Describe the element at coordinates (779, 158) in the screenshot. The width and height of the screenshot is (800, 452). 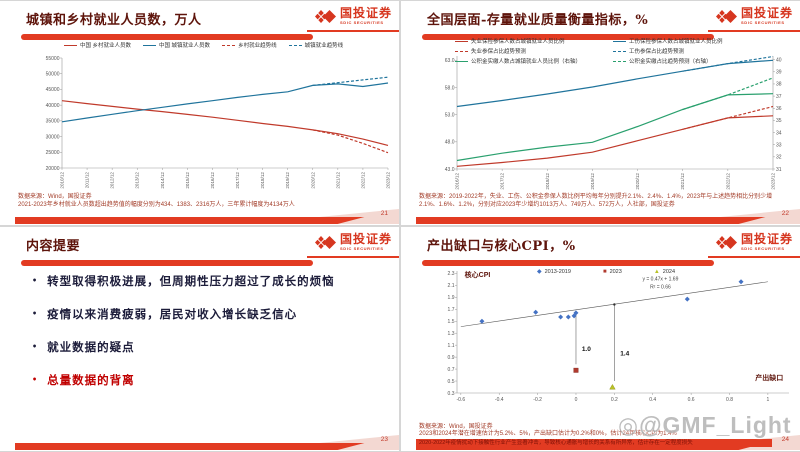
I see `svg-text: 32` at that location.